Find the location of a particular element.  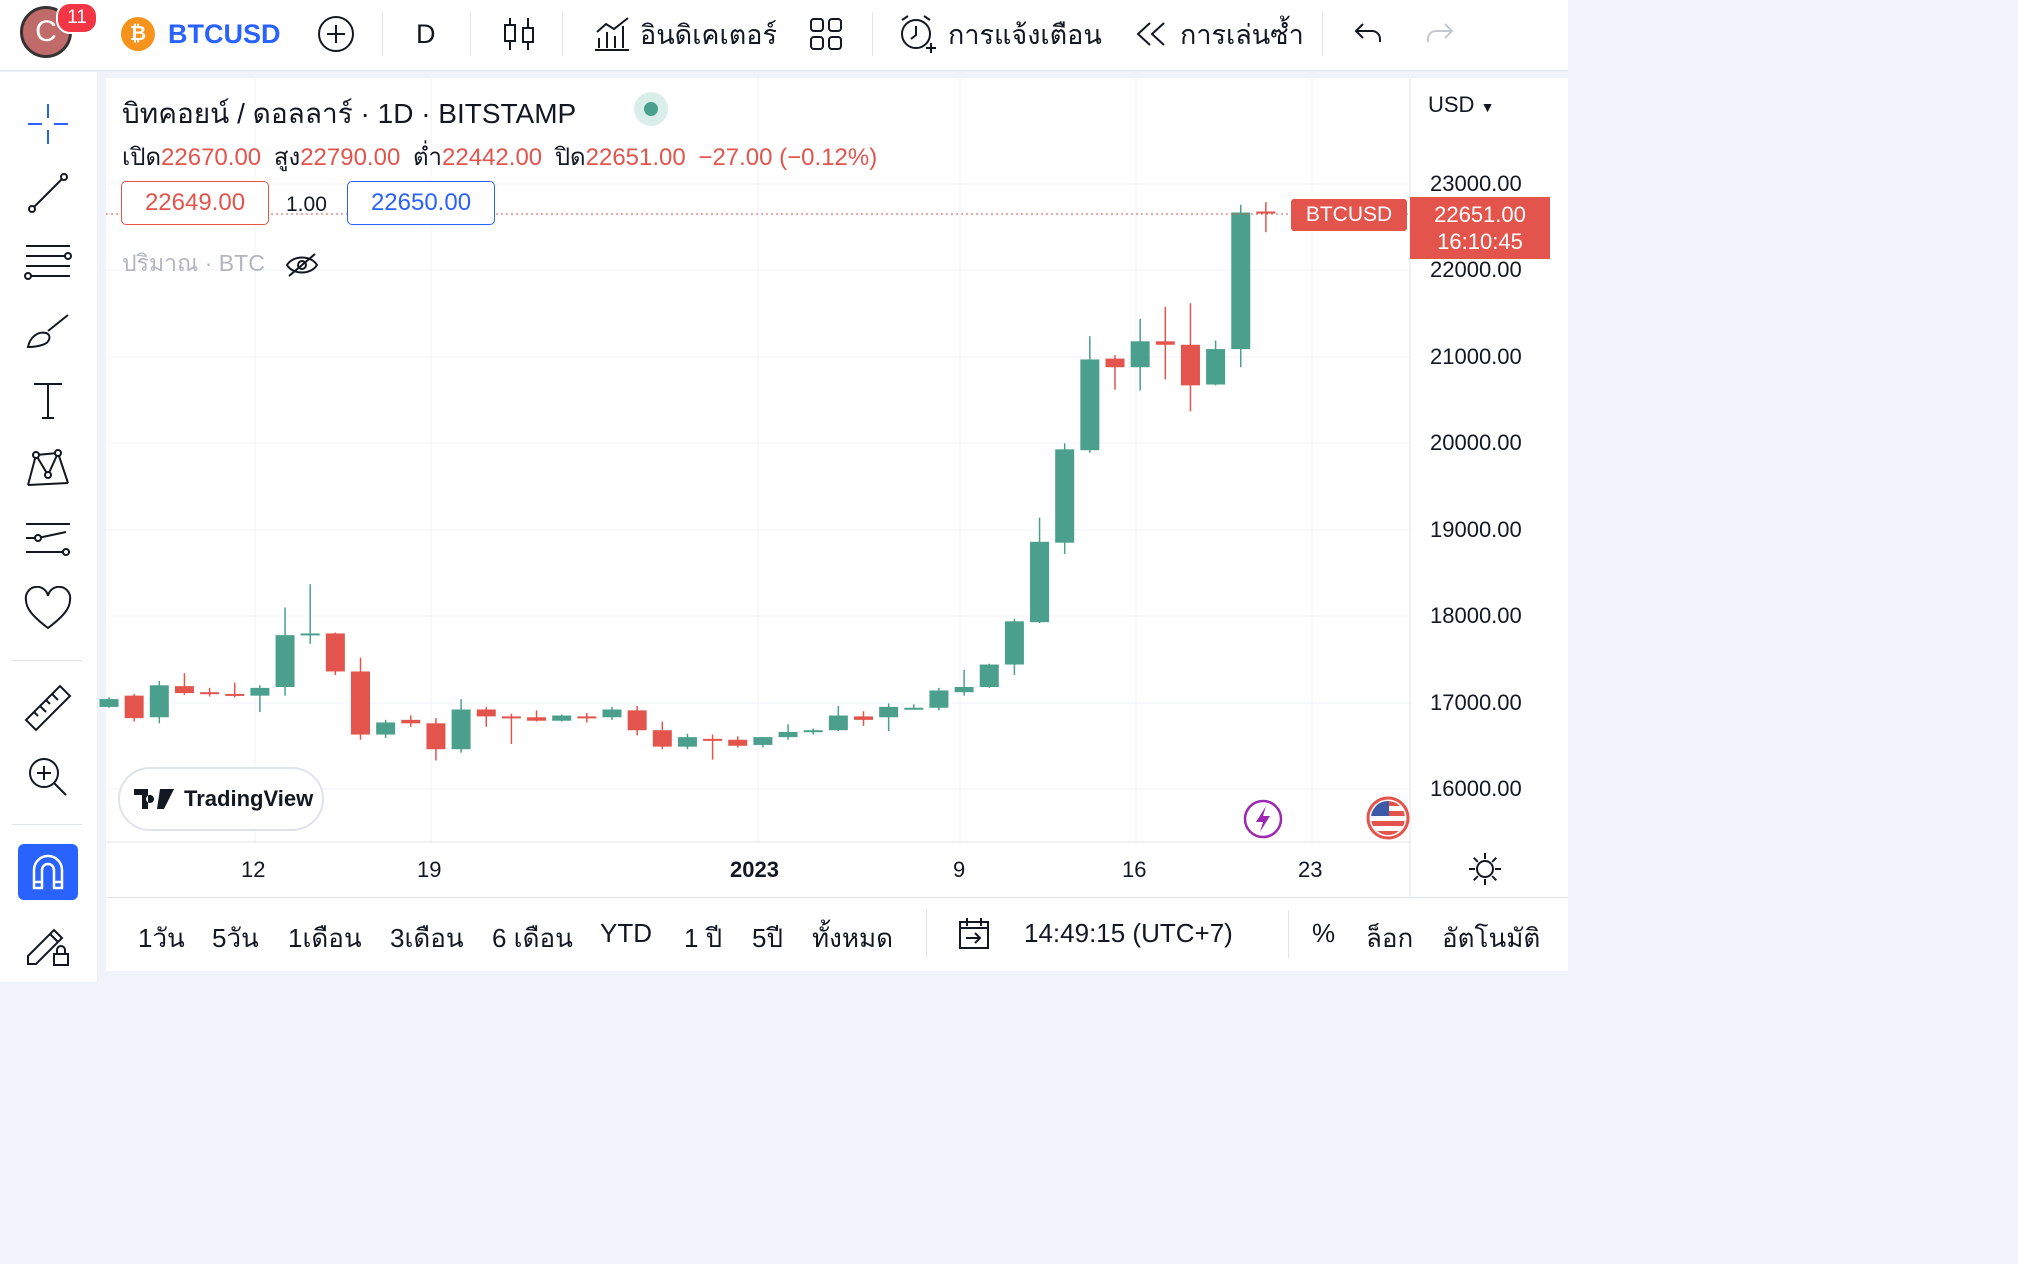

compare-button is located at coordinates (336, 34).